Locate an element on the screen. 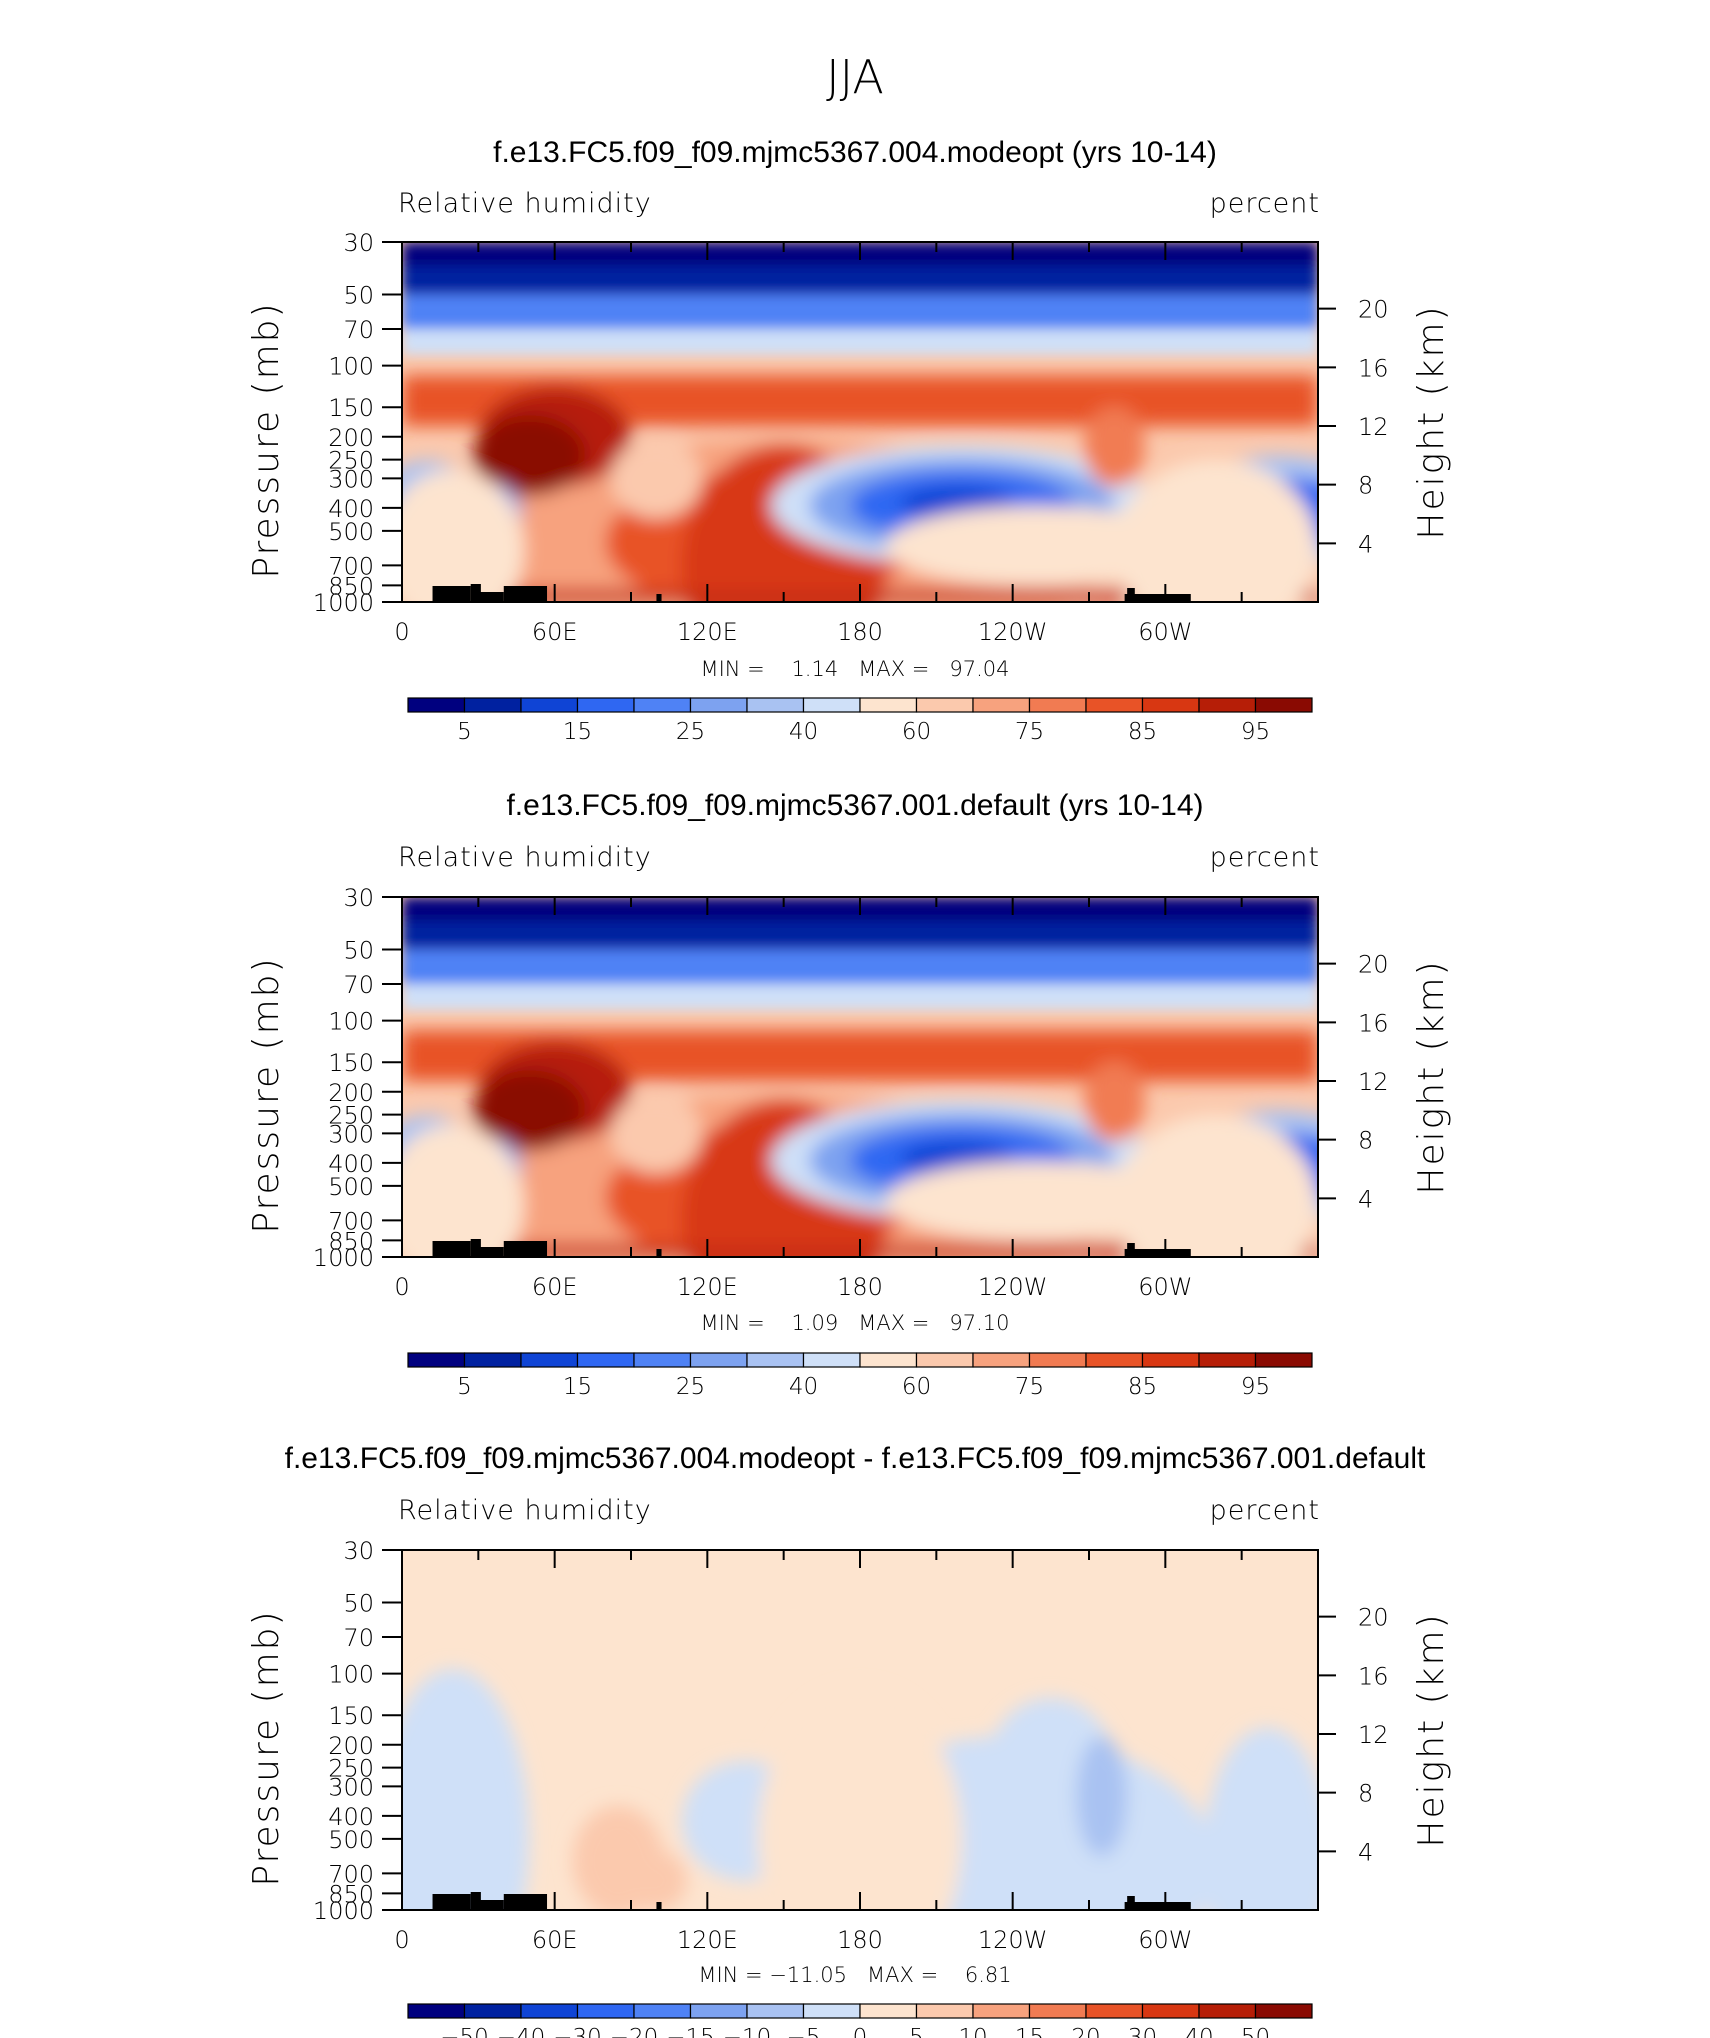 Image resolution: width=1710 pixels, height=2038 pixels. diff-neg-east is located at coordinates (1260, 1818).